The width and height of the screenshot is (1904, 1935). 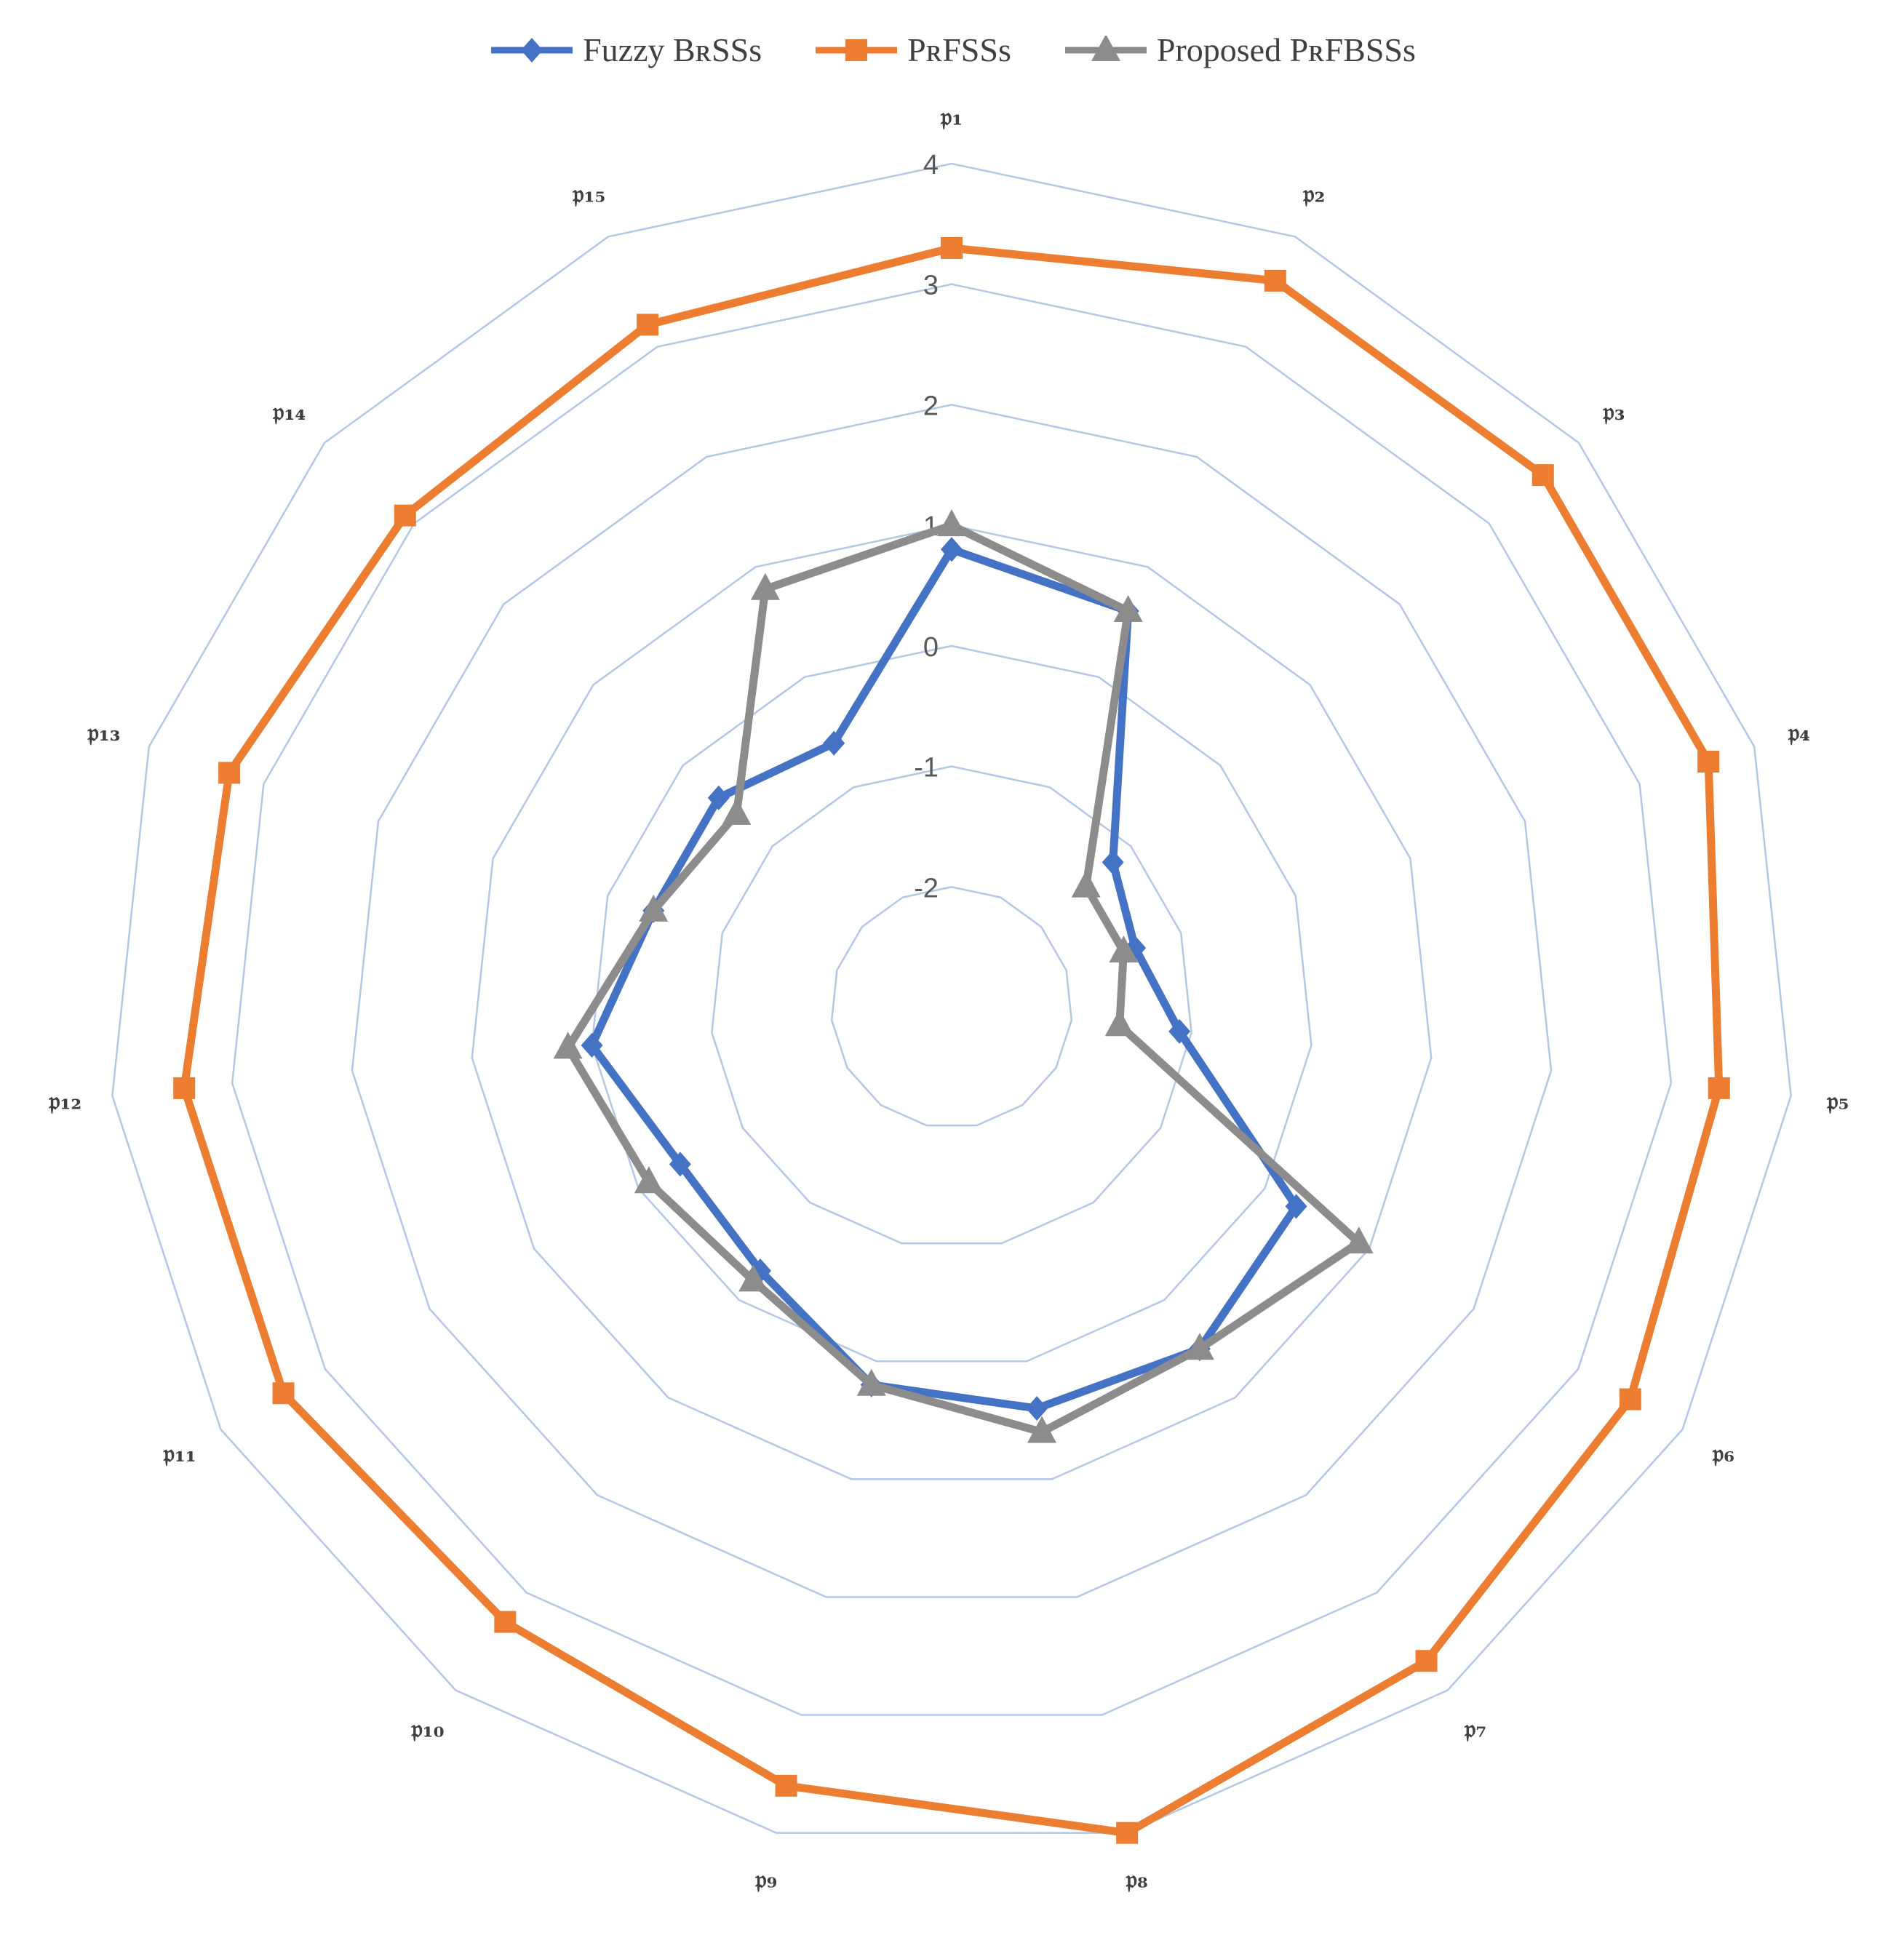 I want to click on legend-item: PʀFSSs, so click(x=912, y=50).